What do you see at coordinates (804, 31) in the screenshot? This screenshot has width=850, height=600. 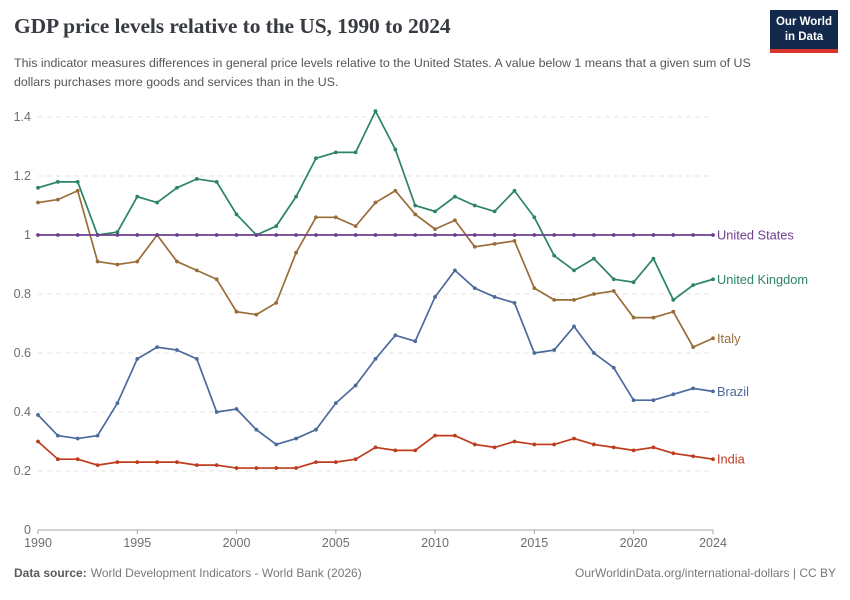 I see `owid-logo: Our World in Data` at bounding box center [804, 31].